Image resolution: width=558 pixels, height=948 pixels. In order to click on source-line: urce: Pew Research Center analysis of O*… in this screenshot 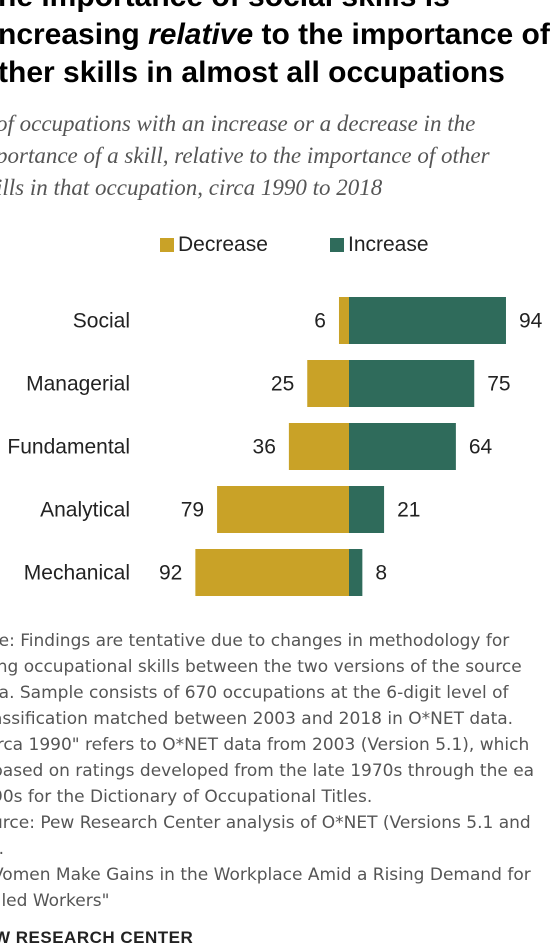, I will do `click(265, 823)`.